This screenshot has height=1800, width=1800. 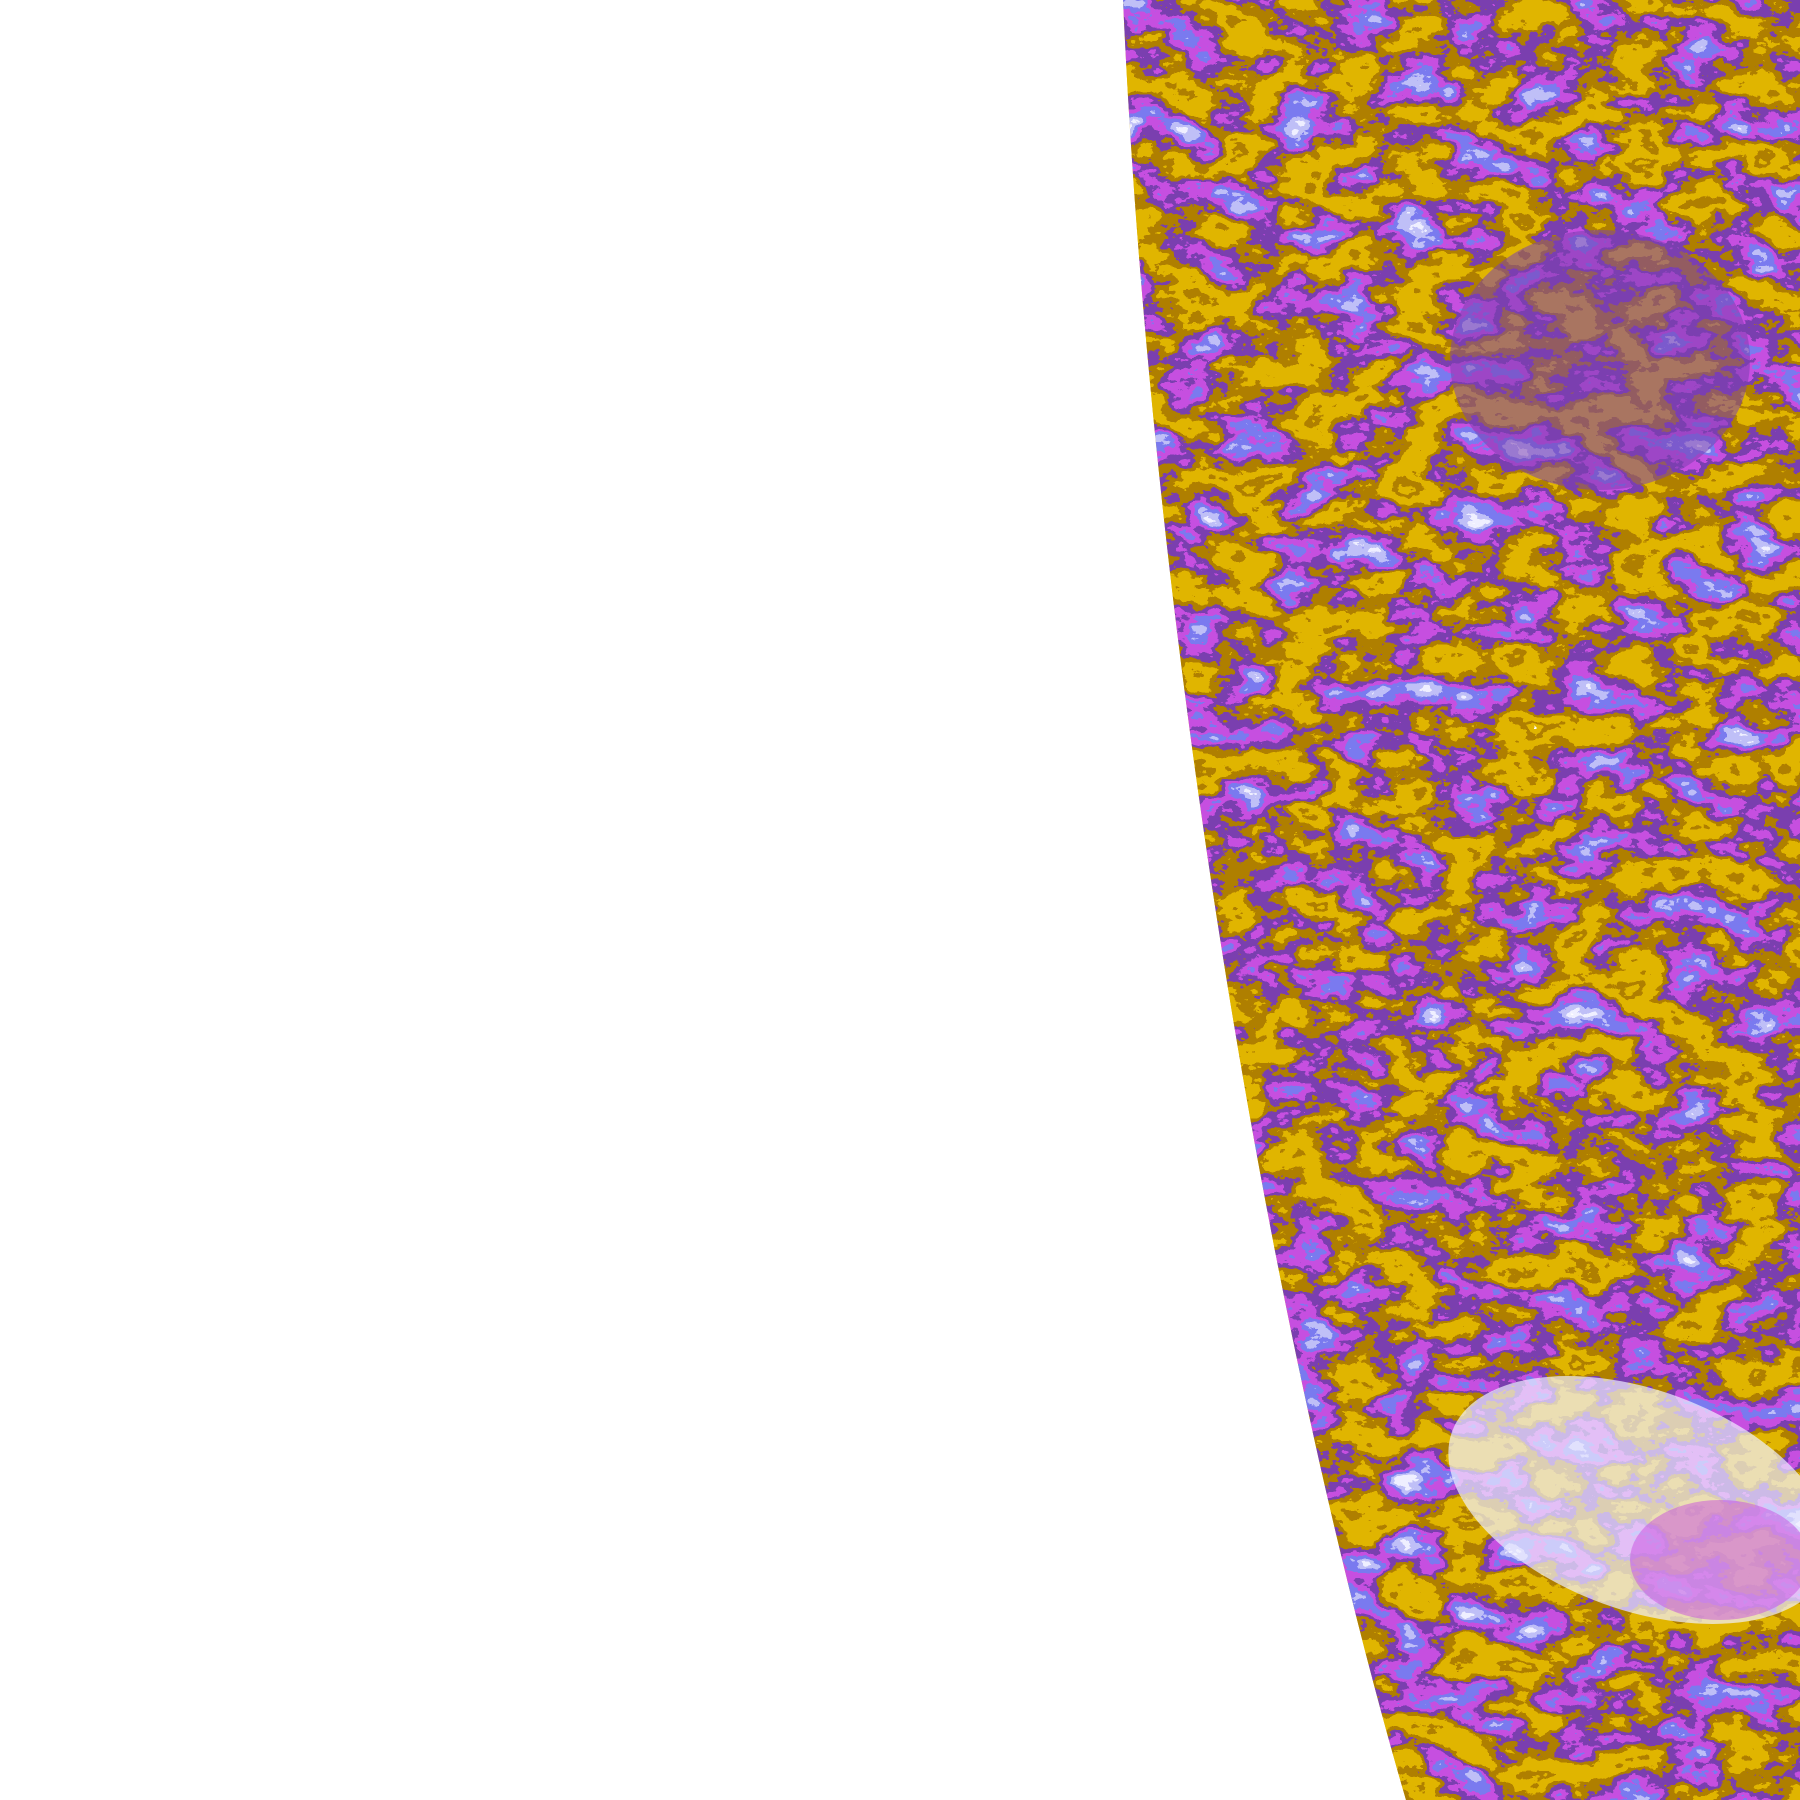 What do you see at coordinates (1600, 360) in the screenshot?
I see `purple-cloud-region` at bounding box center [1600, 360].